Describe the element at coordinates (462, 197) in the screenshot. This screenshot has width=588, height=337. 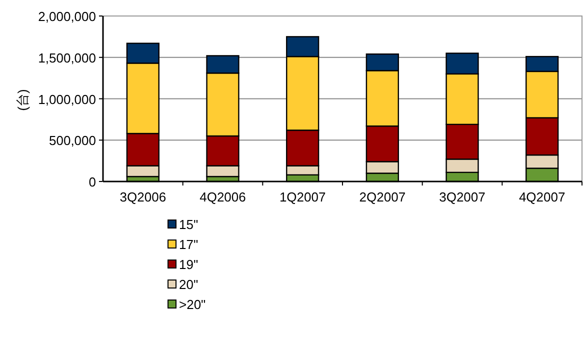
I see `x-tick-label: 3Q2007` at that location.